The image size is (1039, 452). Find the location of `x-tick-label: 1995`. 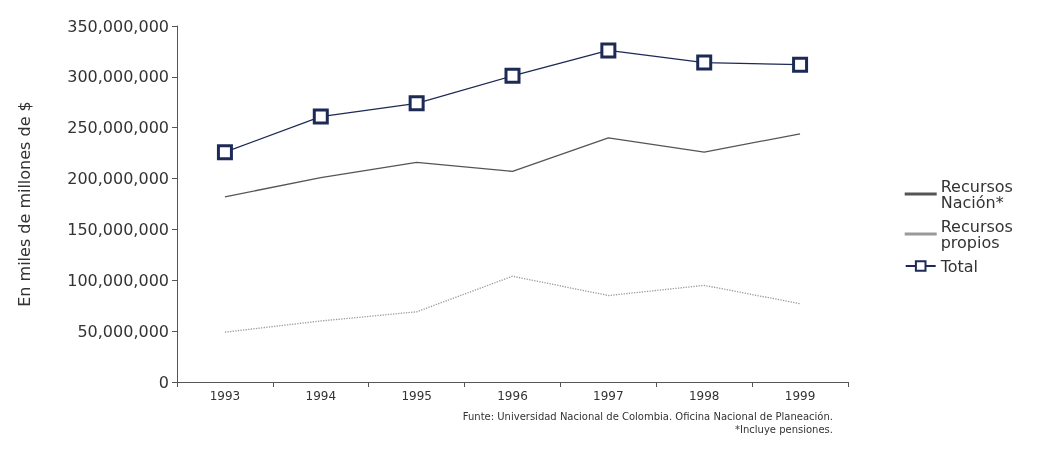

x-tick-label: 1995 is located at coordinates (416, 396).